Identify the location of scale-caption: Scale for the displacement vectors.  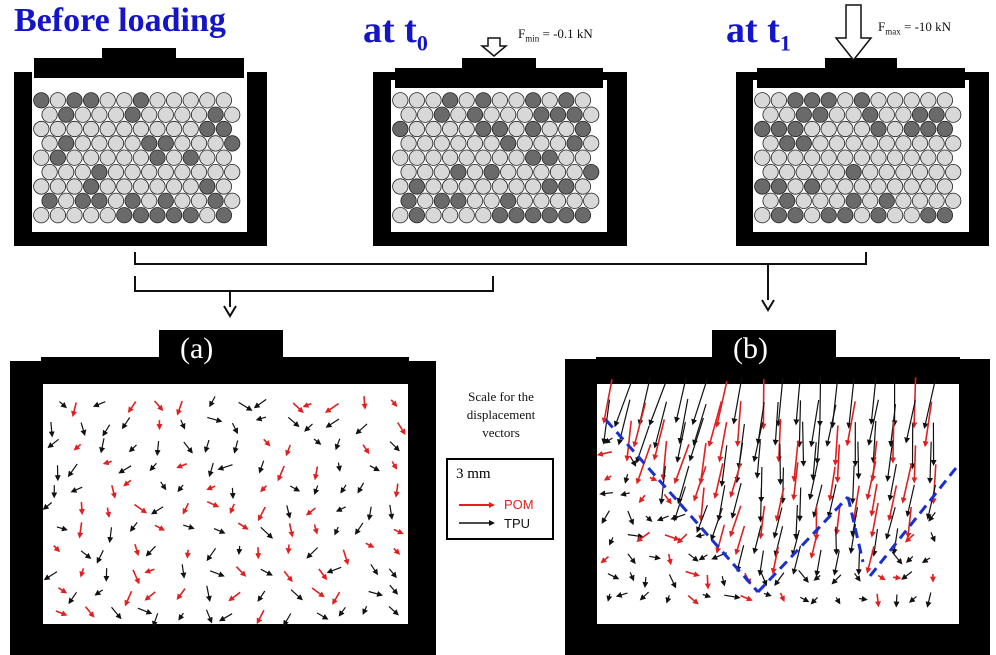
(501, 415).